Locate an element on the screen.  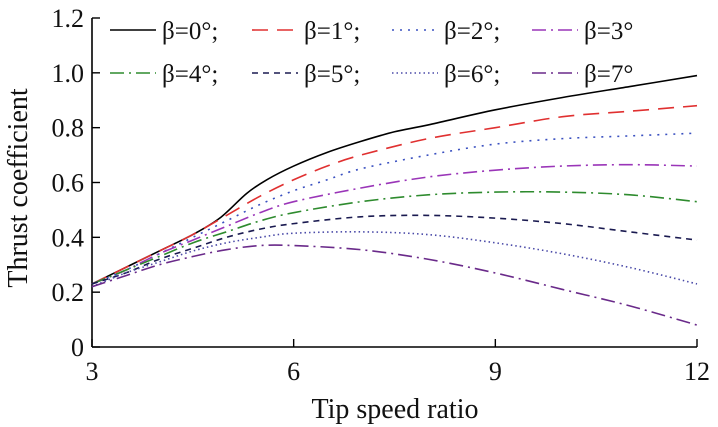
x-axis-title: Tip speed ratio is located at coordinates (395, 409).